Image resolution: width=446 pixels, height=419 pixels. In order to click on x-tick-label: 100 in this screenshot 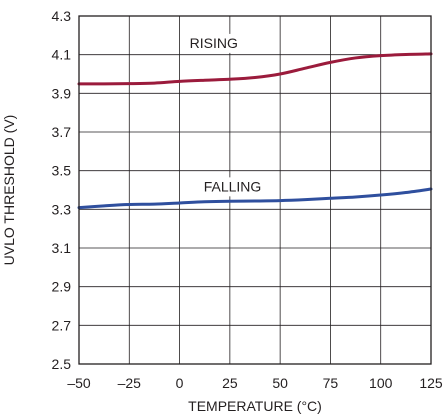, I will do `click(381, 383)`.